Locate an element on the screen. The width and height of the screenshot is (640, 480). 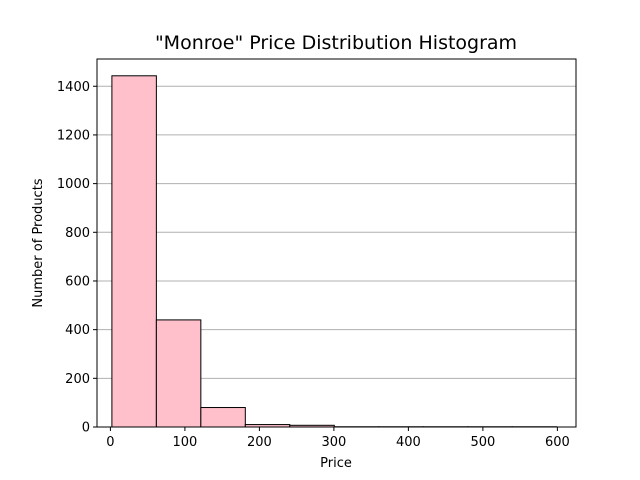
y-tick-label: 1200 is located at coordinates (73, 135).